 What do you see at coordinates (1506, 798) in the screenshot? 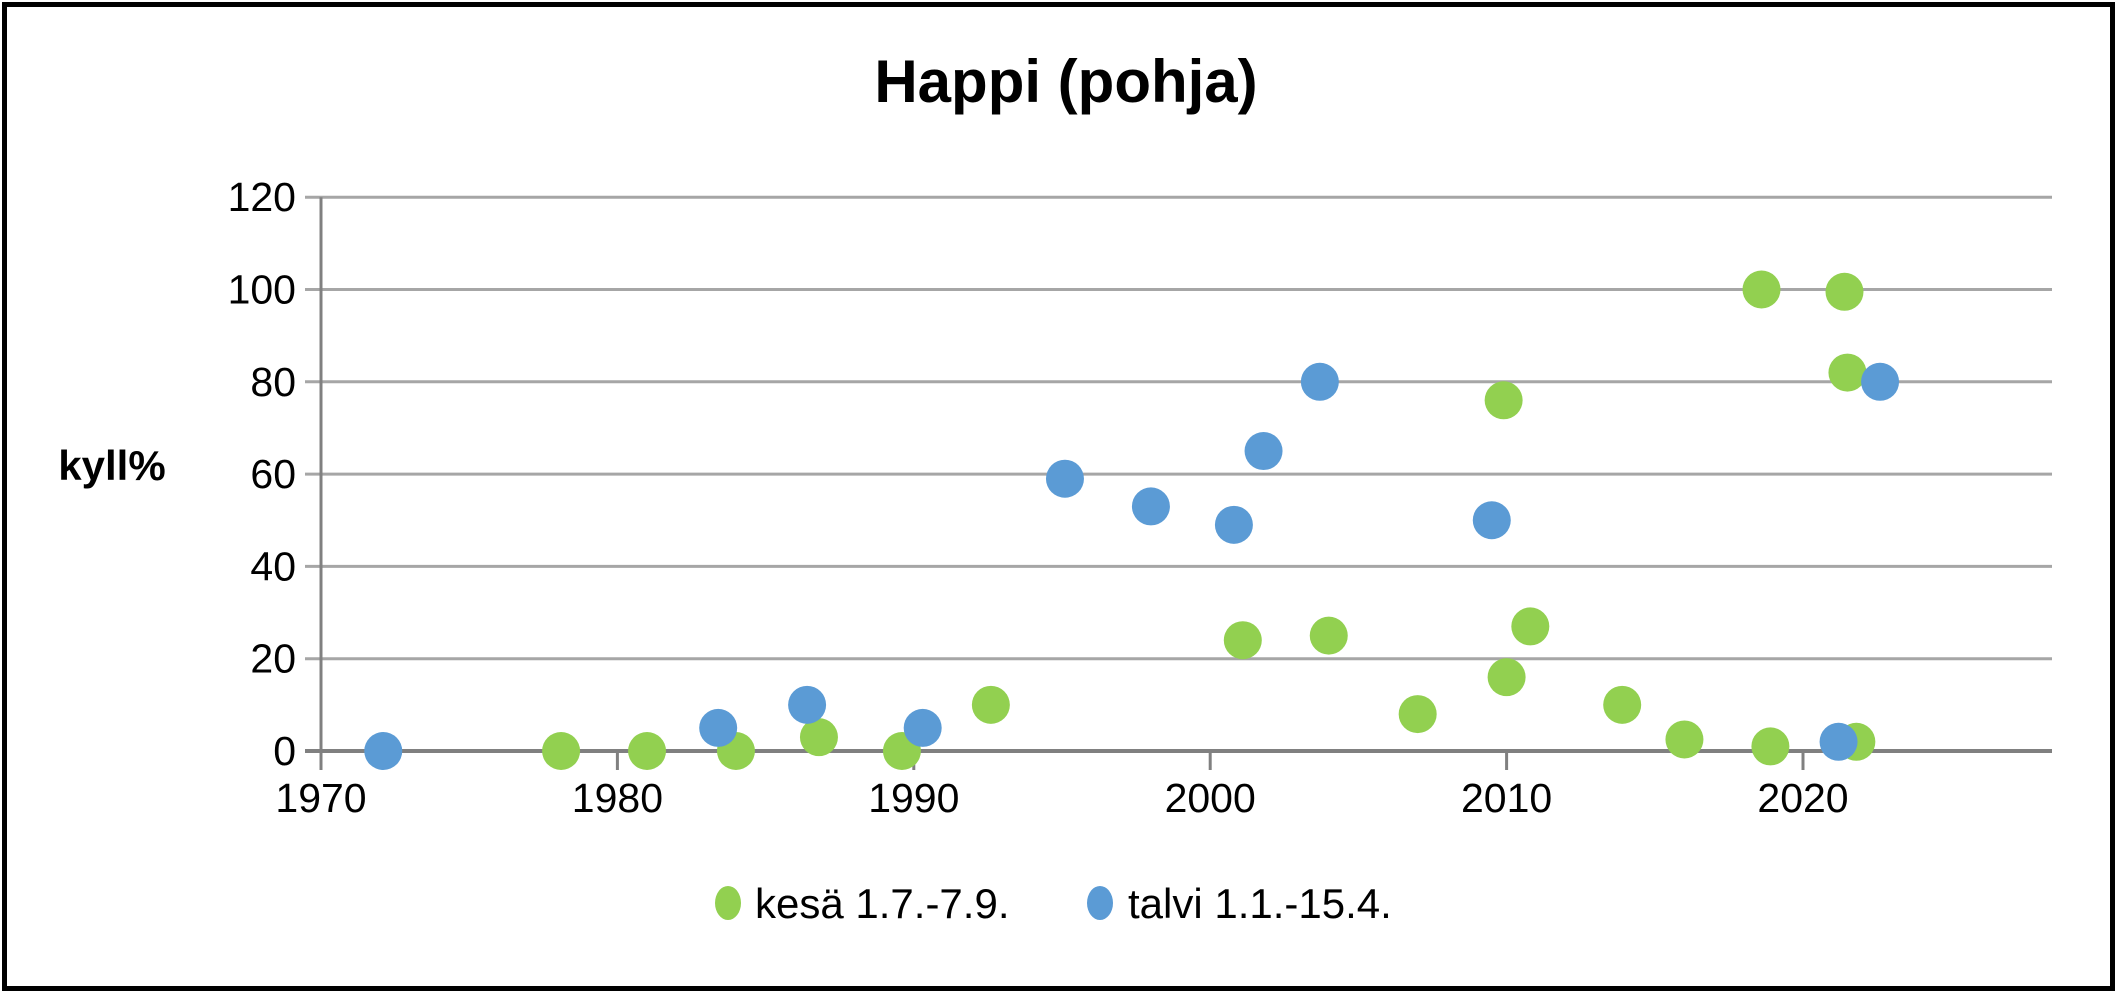
I see `x-tick-label: 2010` at bounding box center [1506, 798].